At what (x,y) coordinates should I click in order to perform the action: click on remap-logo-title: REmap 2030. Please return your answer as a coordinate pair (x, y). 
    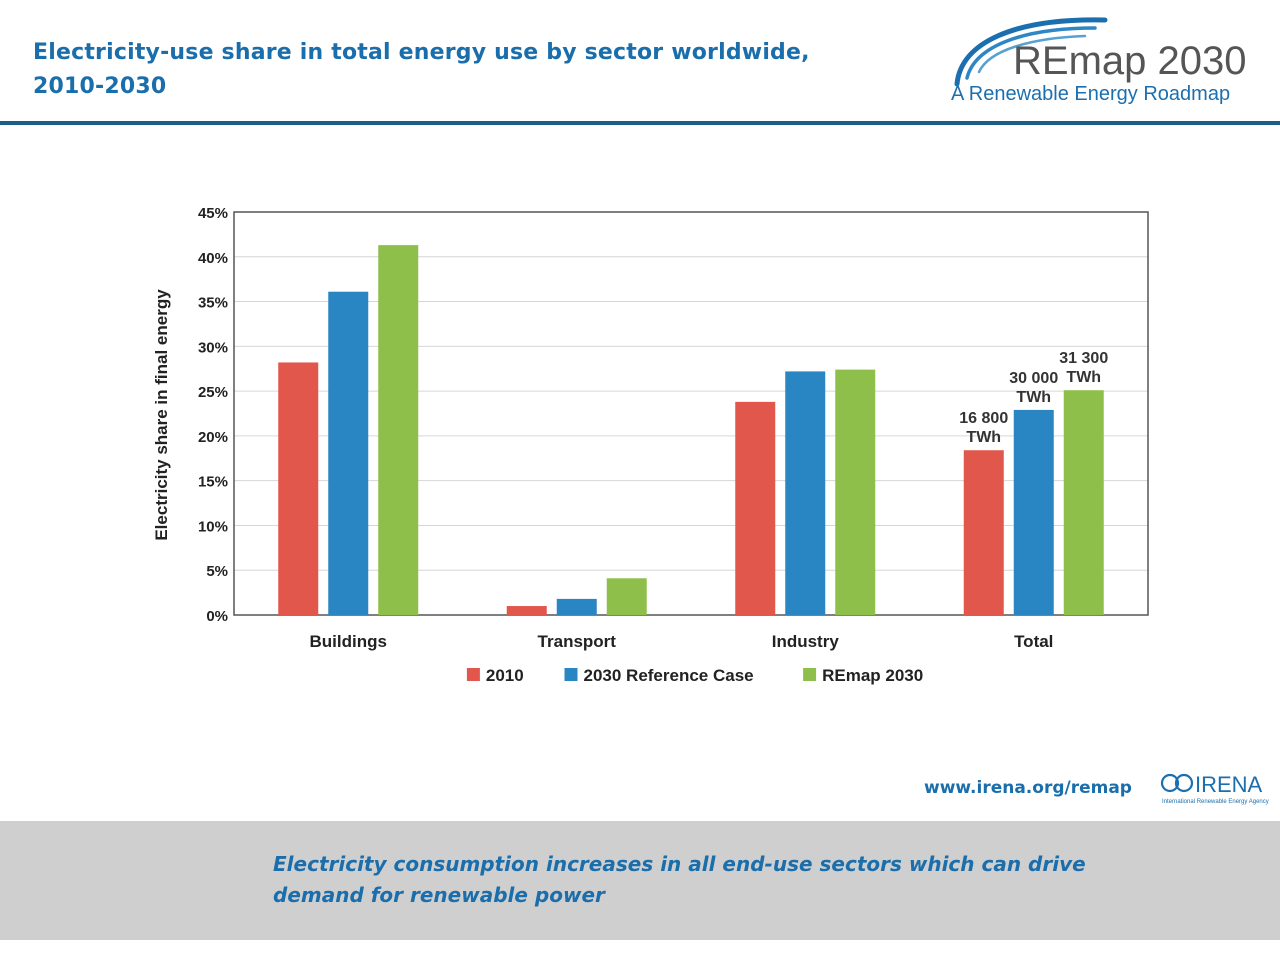
    Looking at the image, I should click on (1129, 61).